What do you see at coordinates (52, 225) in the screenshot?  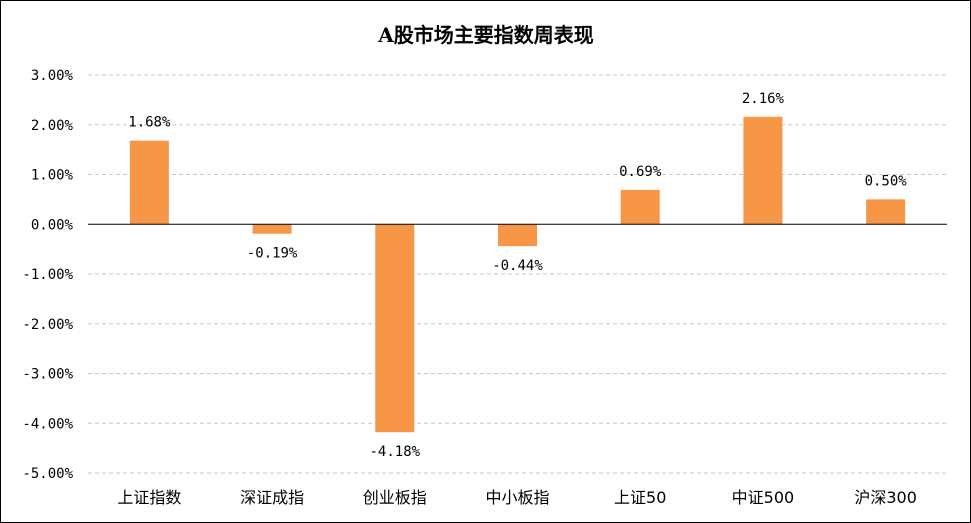 I see `y-tick-label: 0.00%` at bounding box center [52, 225].